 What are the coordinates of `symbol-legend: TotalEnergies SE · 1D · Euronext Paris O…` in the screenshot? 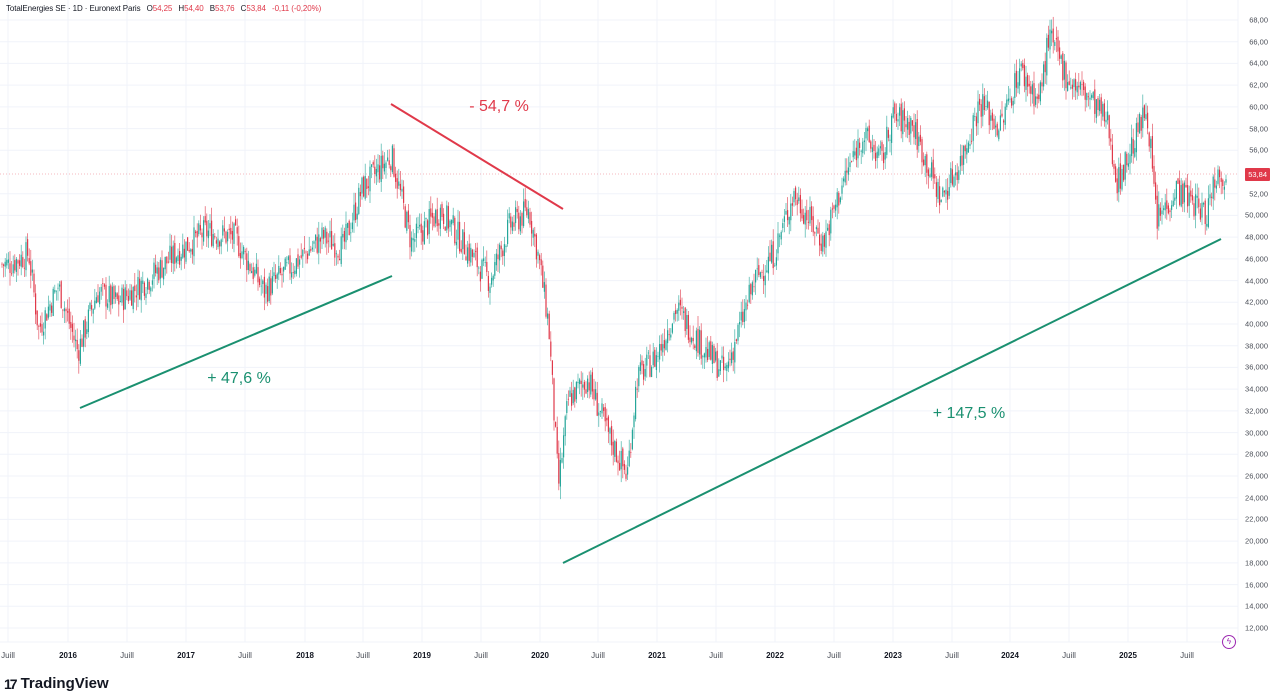 It's located at (163, 8).